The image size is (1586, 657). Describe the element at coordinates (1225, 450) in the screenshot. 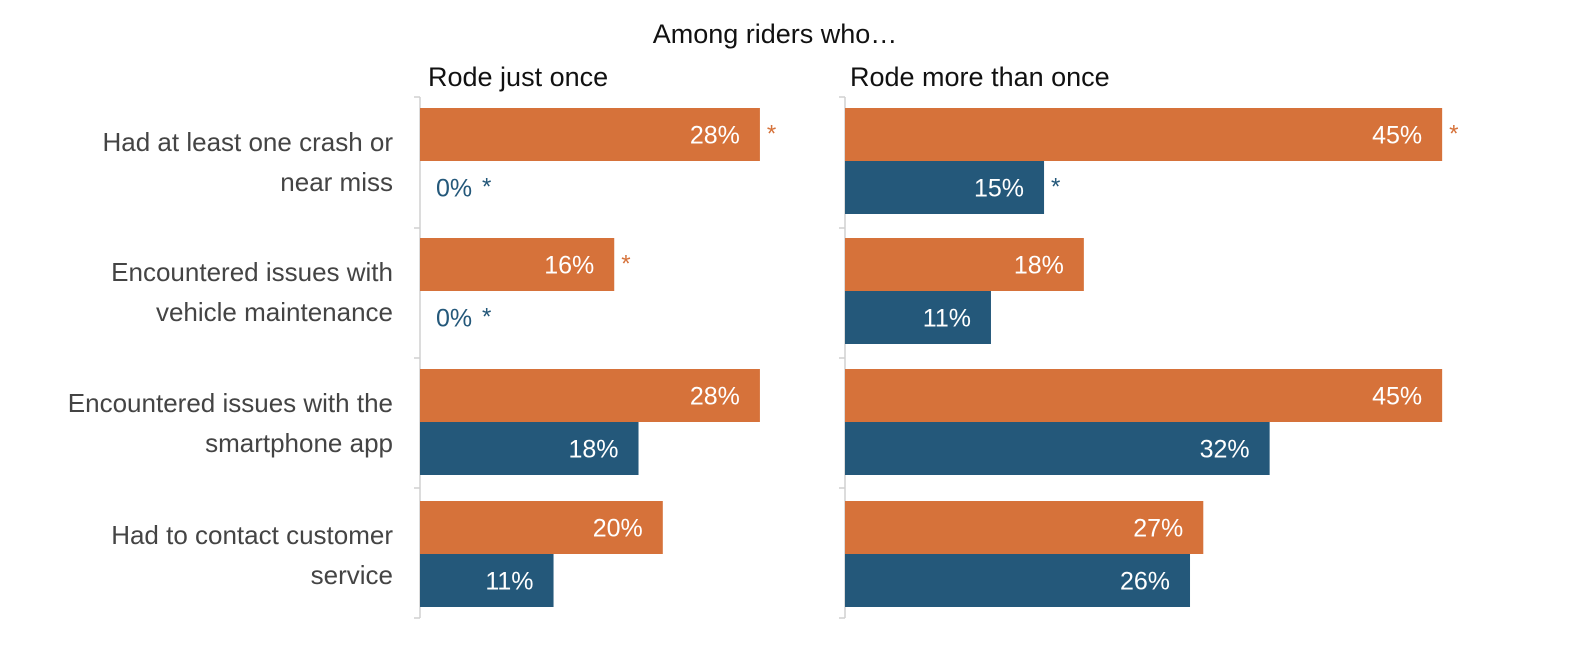

I see `bar-value-label: 32%` at that location.